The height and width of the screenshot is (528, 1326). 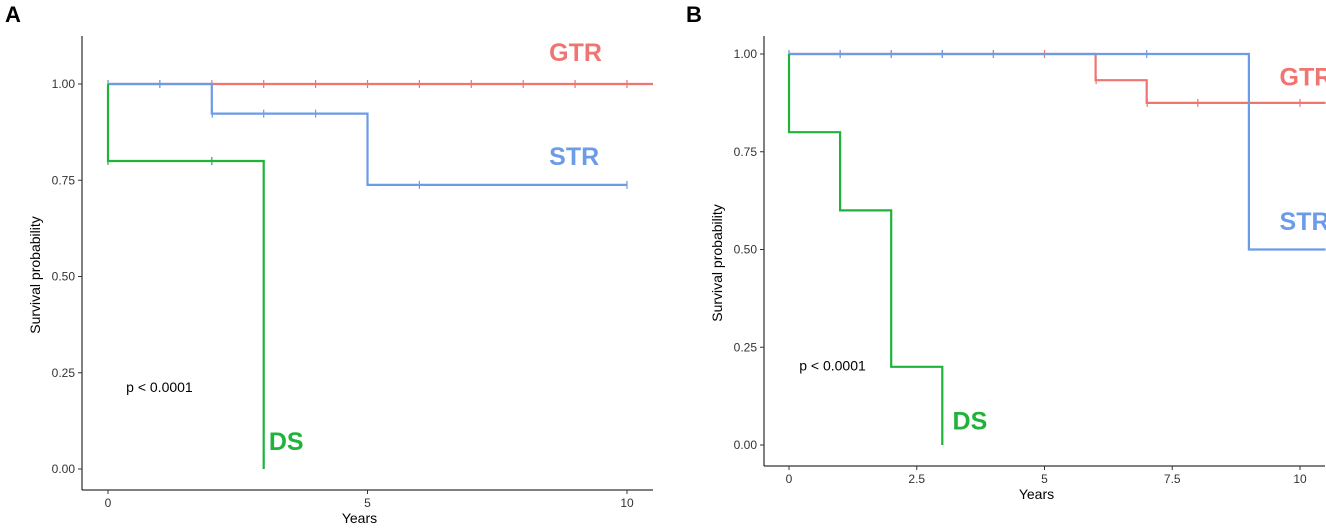 What do you see at coordinates (916, 479) in the screenshot?
I see `x-tick-label: 2.5` at bounding box center [916, 479].